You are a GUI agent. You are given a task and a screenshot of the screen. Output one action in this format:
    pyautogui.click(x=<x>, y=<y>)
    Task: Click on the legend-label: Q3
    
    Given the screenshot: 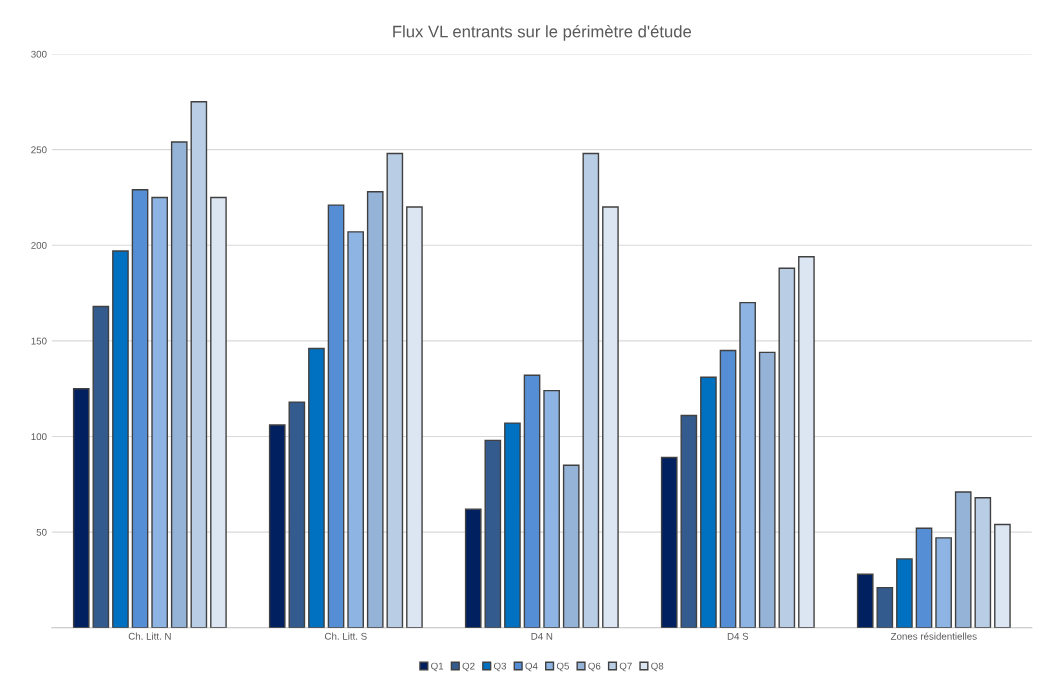 What is the action you would take?
    pyautogui.click(x=500, y=667)
    